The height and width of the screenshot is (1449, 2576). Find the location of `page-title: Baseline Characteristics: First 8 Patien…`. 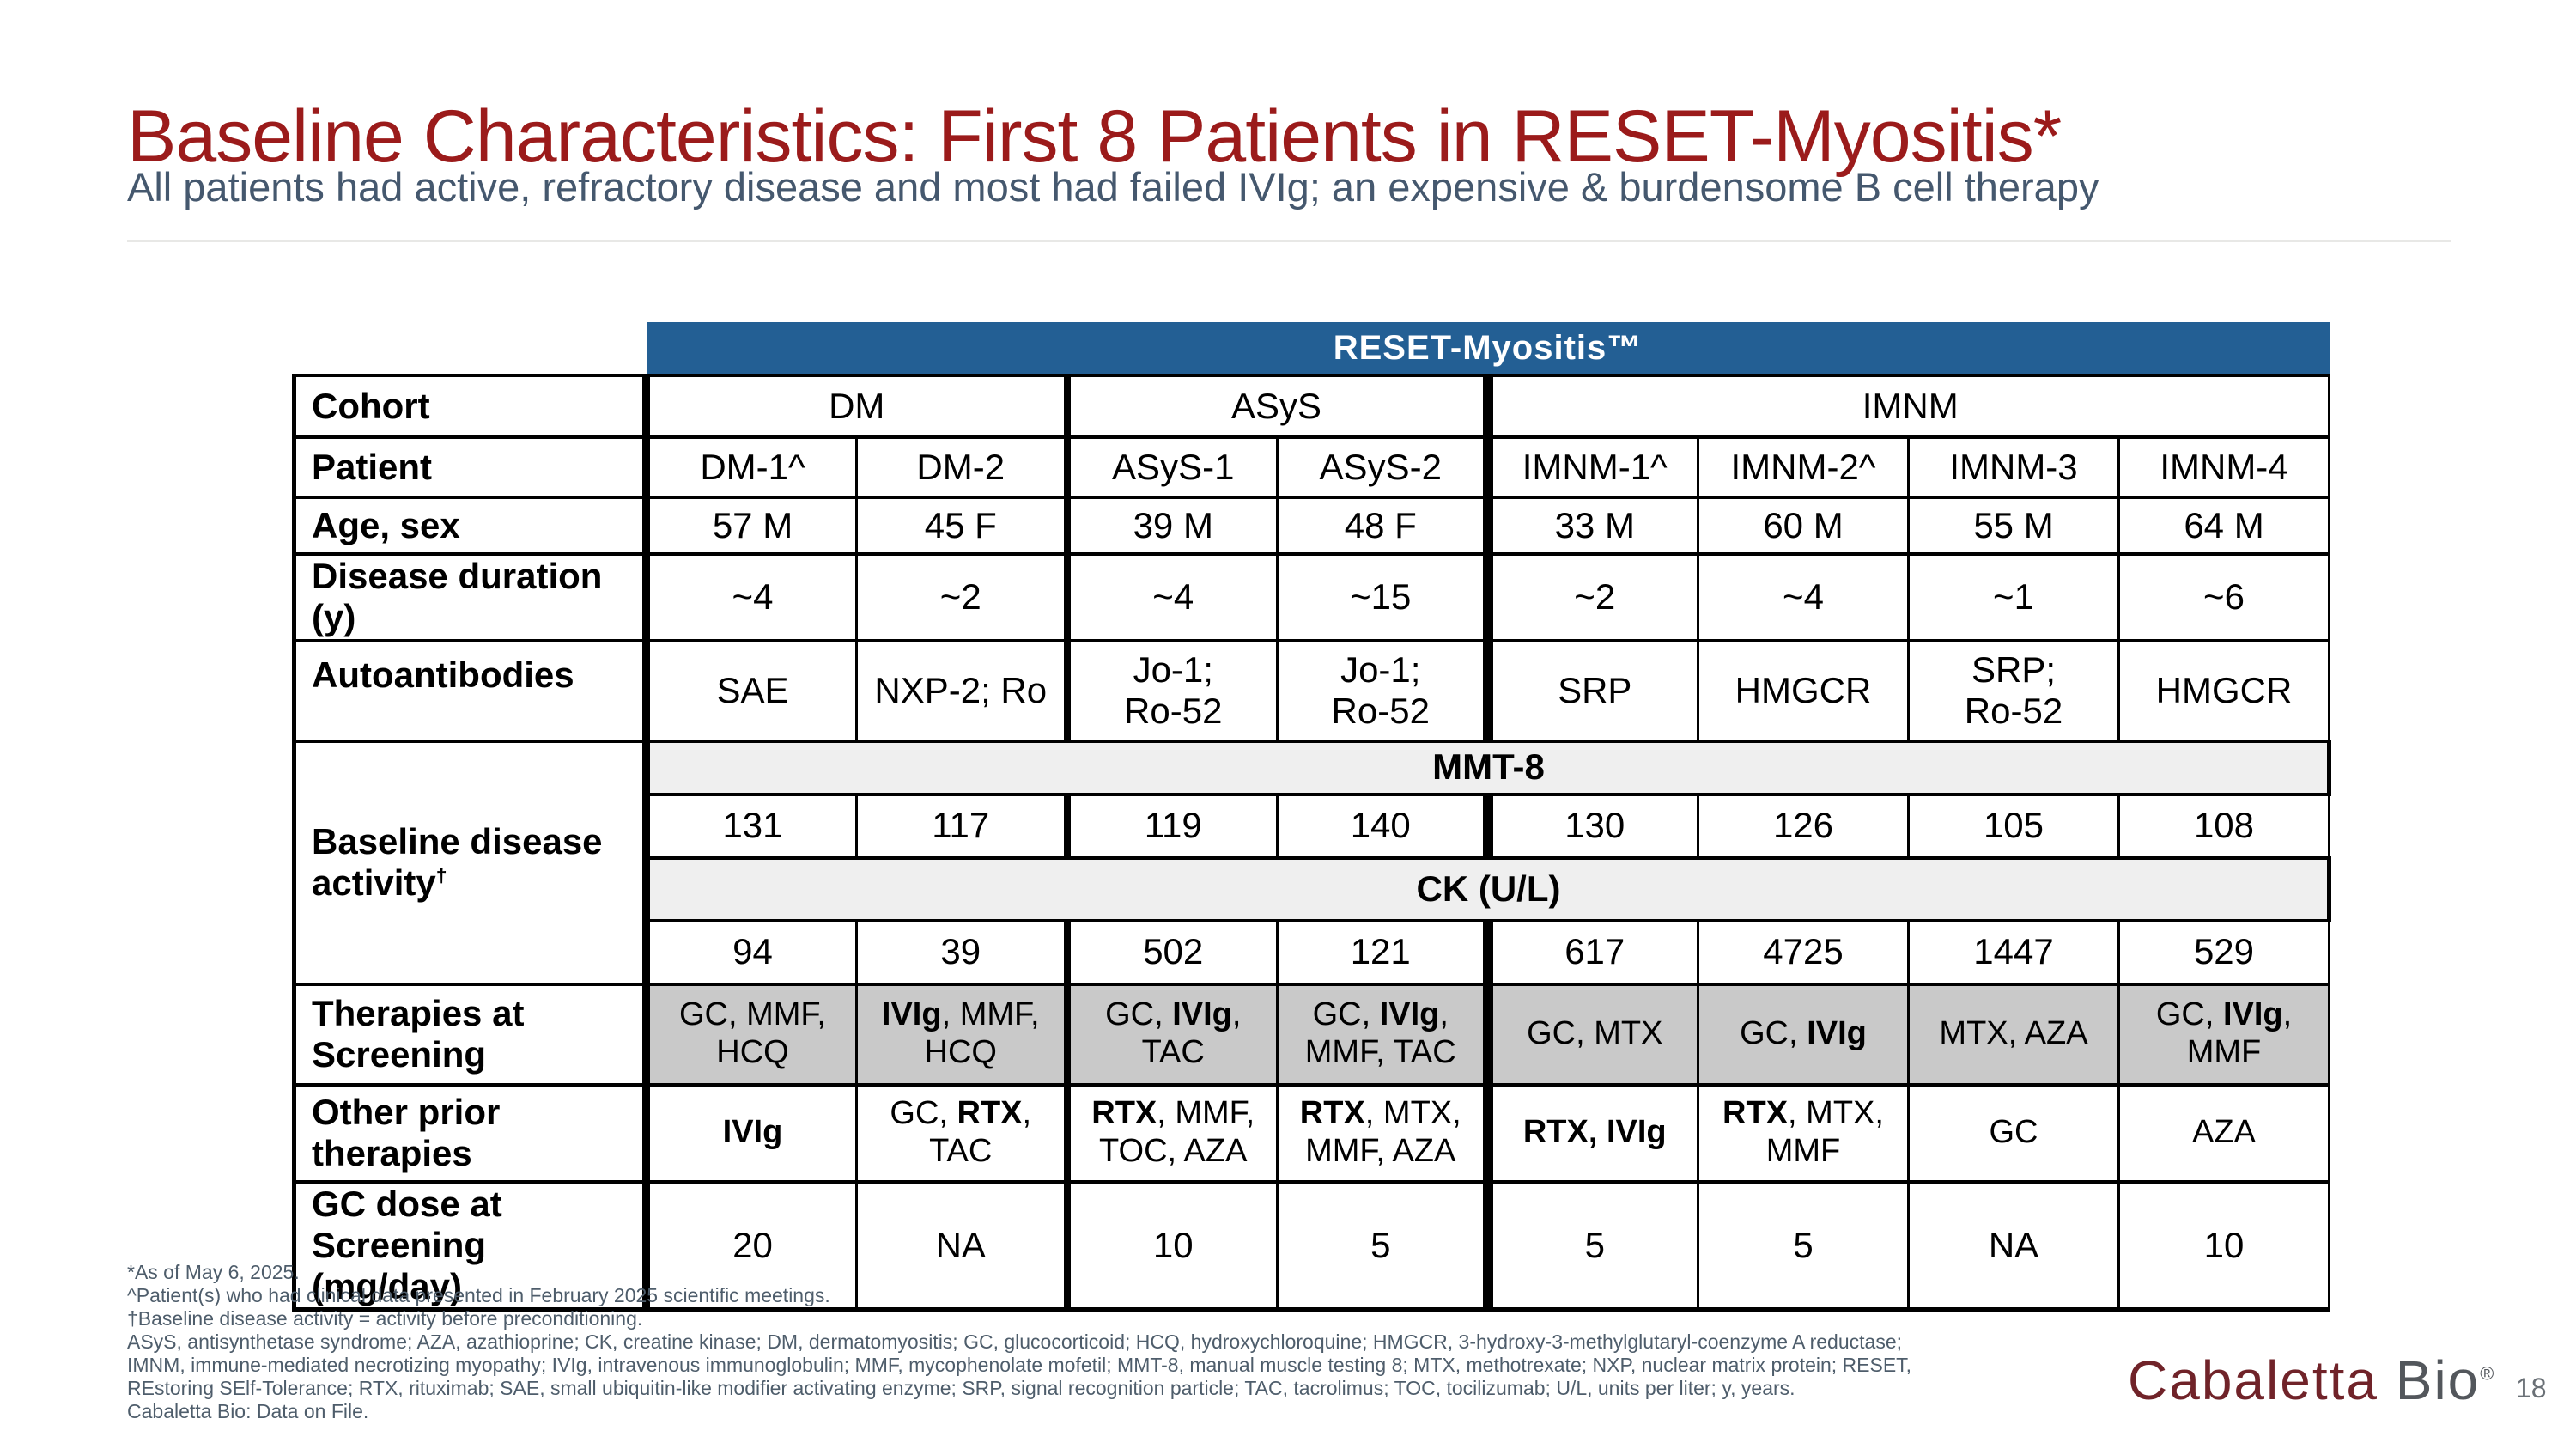

page-title: Baseline Characteristics: First 8 Patien… is located at coordinates (1094, 136).